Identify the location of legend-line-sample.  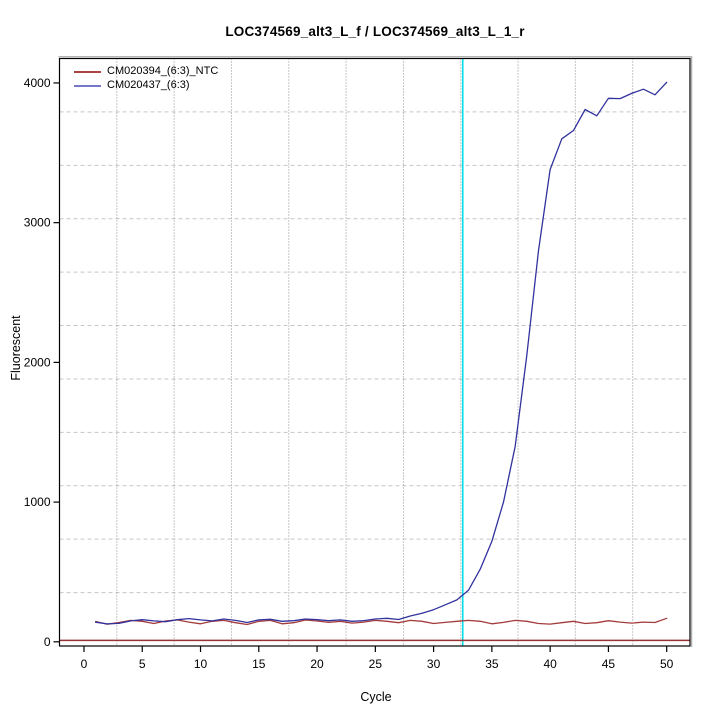
(87, 85).